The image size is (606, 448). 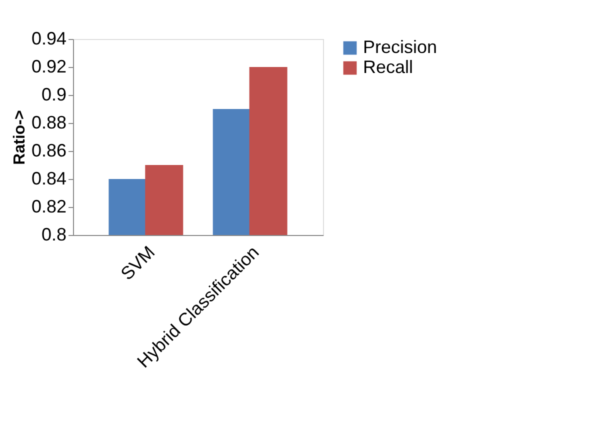 What do you see at coordinates (48, 150) in the screenshot?
I see `y-tick-label: 0.86` at bounding box center [48, 150].